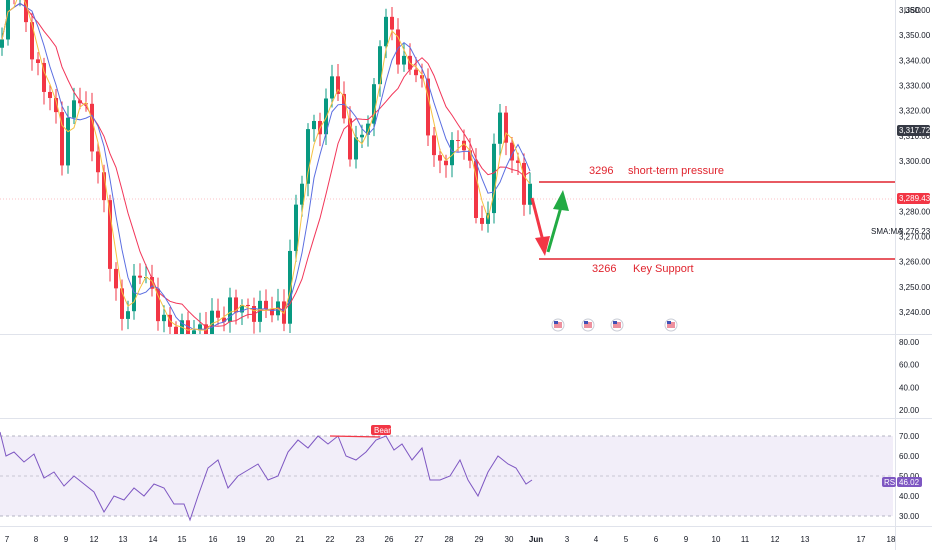 Image resolution: width=932 pixels, height=550 pixels. What do you see at coordinates (909, 456) in the screenshot?
I see `rsi-tick-label: 60.00` at bounding box center [909, 456].